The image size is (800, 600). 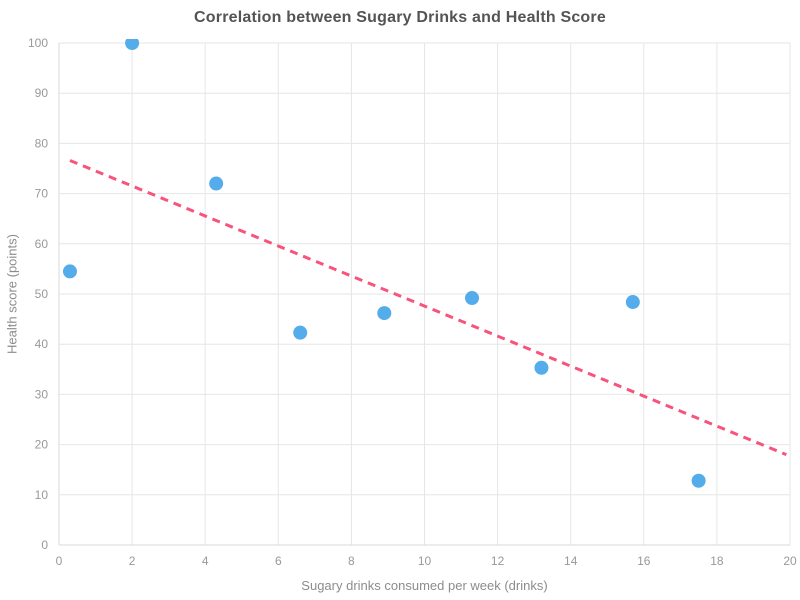 What do you see at coordinates (42, 244) in the screenshot?
I see `y-tick-label: 60` at bounding box center [42, 244].